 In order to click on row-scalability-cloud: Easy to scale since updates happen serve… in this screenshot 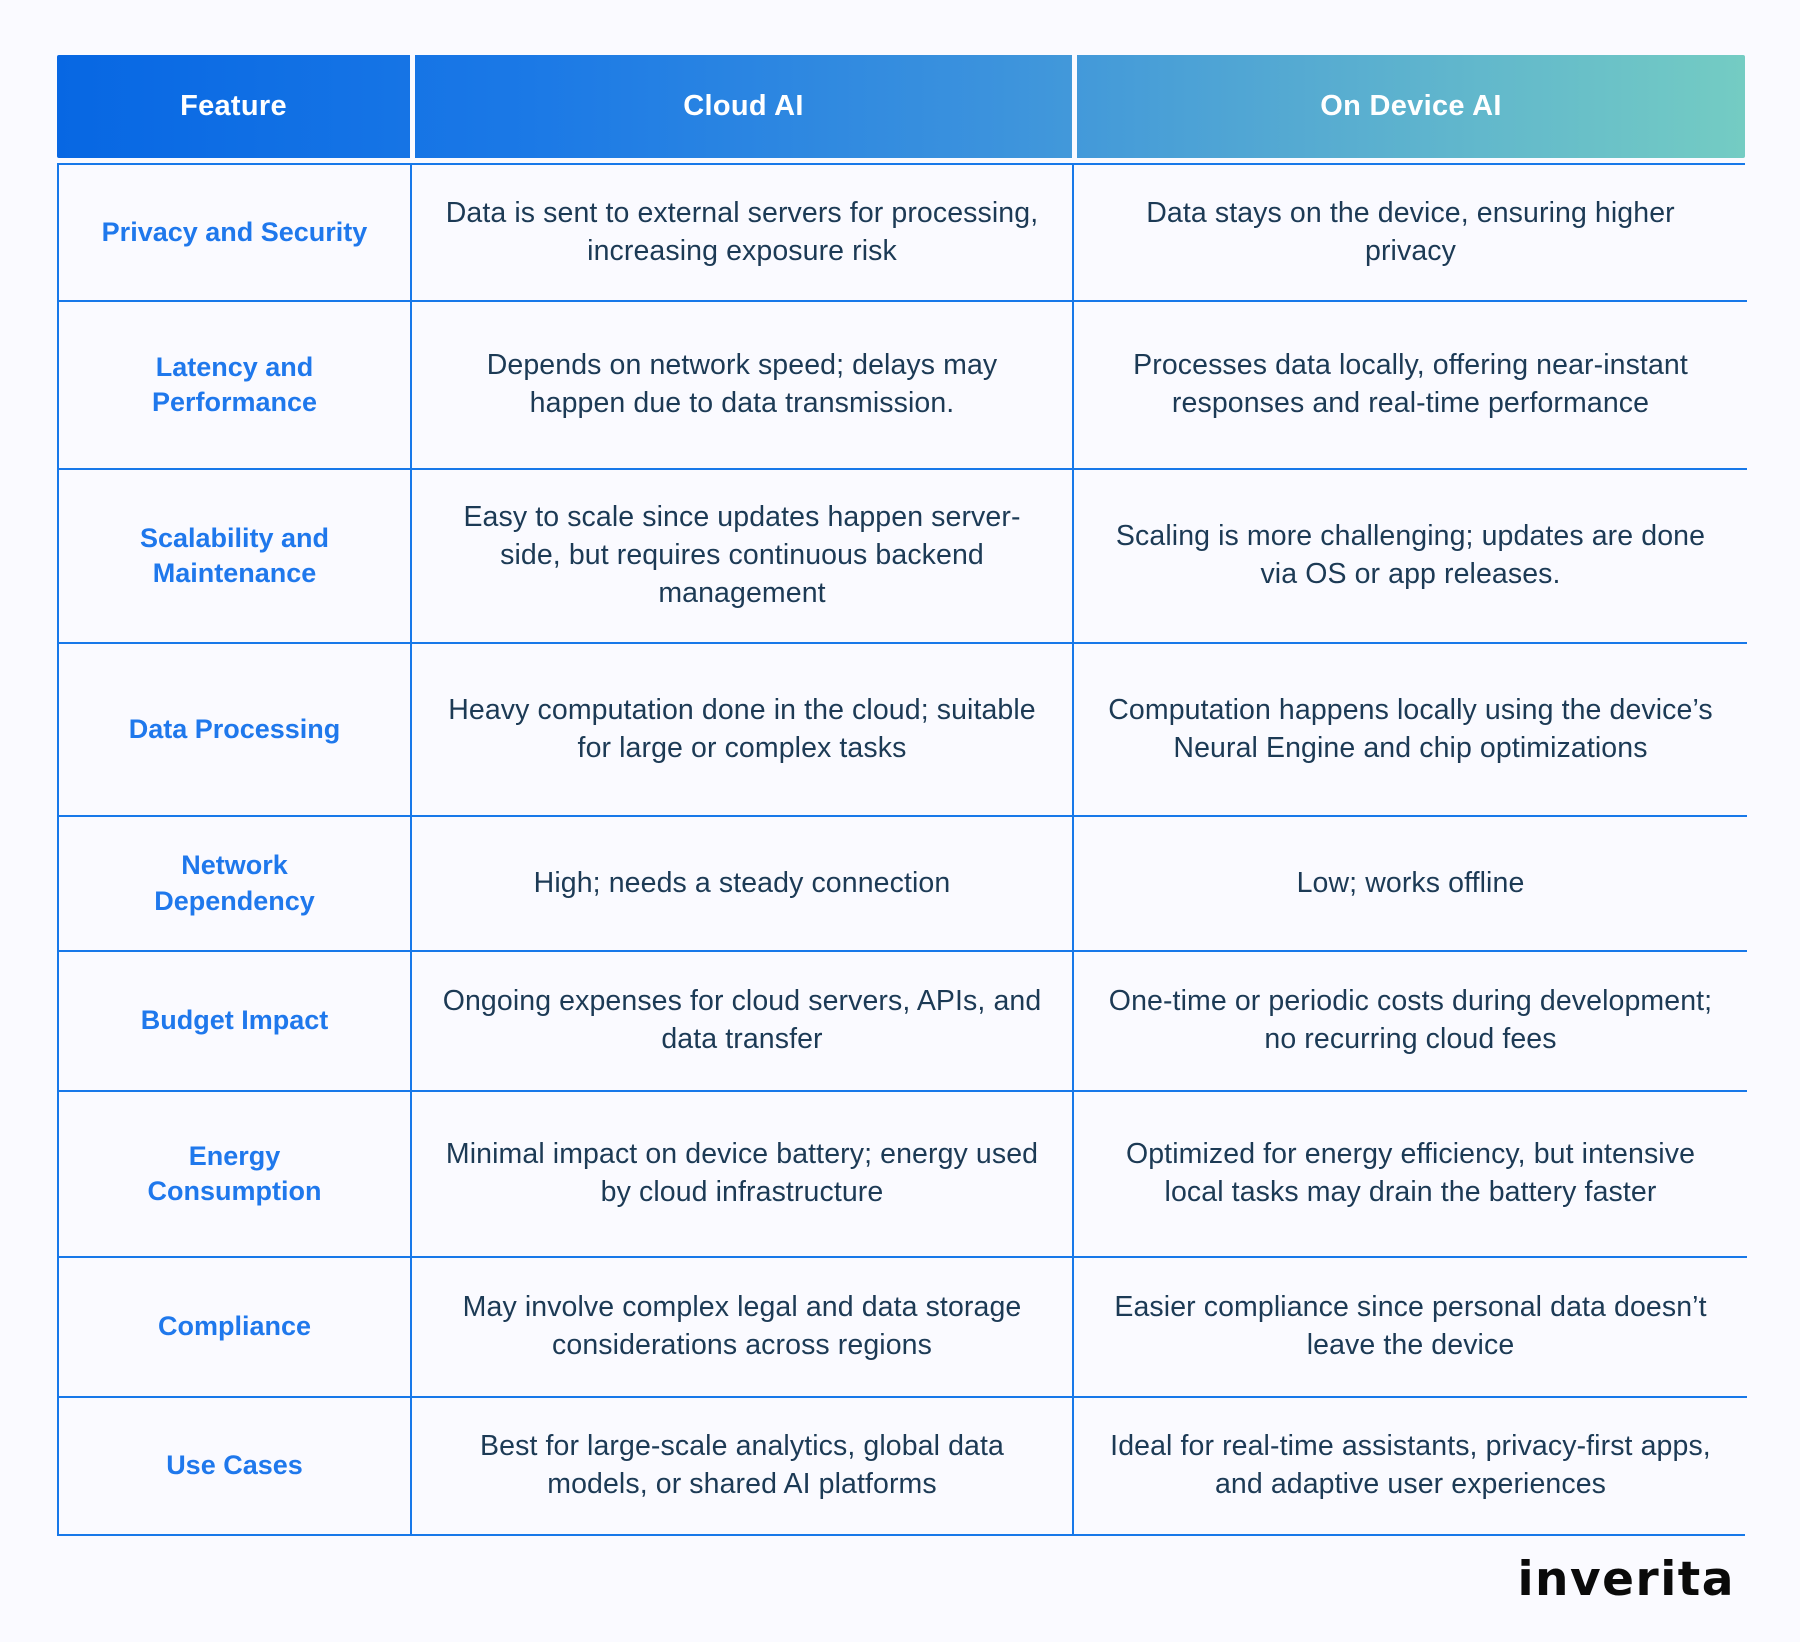, I will do `click(743, 557)`.